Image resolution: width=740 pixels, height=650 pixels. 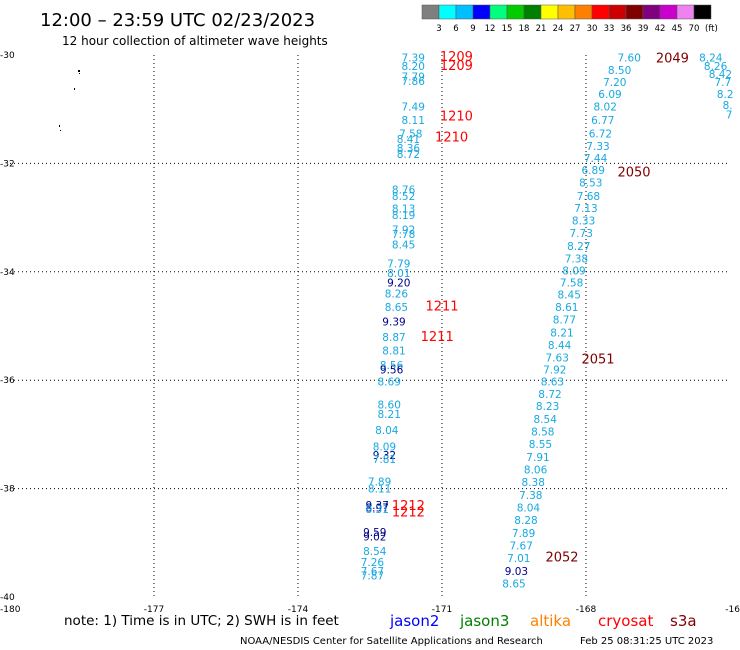 I want to click on satellite-jason2: jason2, so click(x=414, y=621).